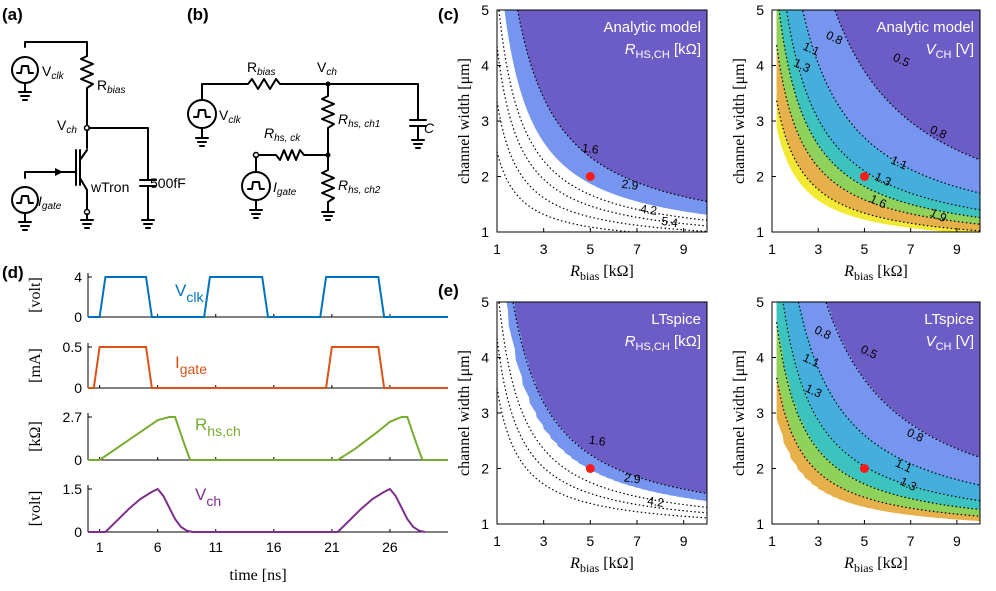 Image resolution: width=996 pixels, height=591 pixels. I want to click on heatmap-contour-label: 4.2, so click(648, 210).